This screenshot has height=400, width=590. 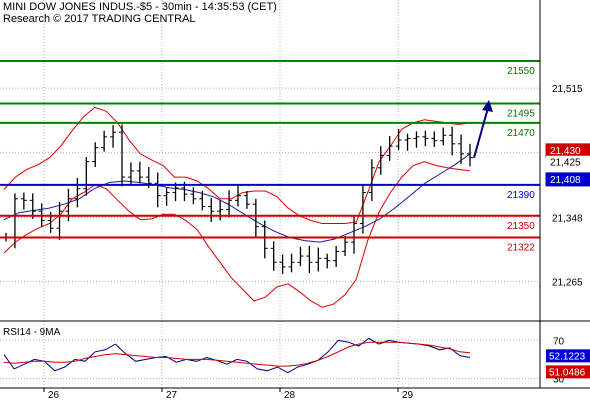 I want to click on x-tick-label: 28, so click(x=290, y=395).